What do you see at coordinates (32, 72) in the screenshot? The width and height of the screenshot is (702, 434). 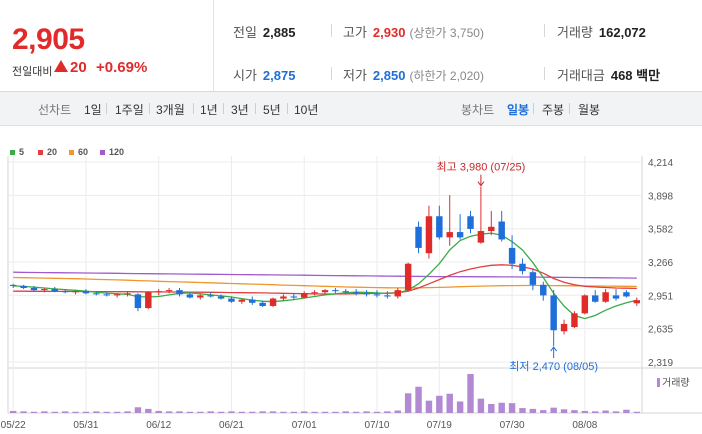 I see `change-label: 전일대비` at bounding box center [32, 72].